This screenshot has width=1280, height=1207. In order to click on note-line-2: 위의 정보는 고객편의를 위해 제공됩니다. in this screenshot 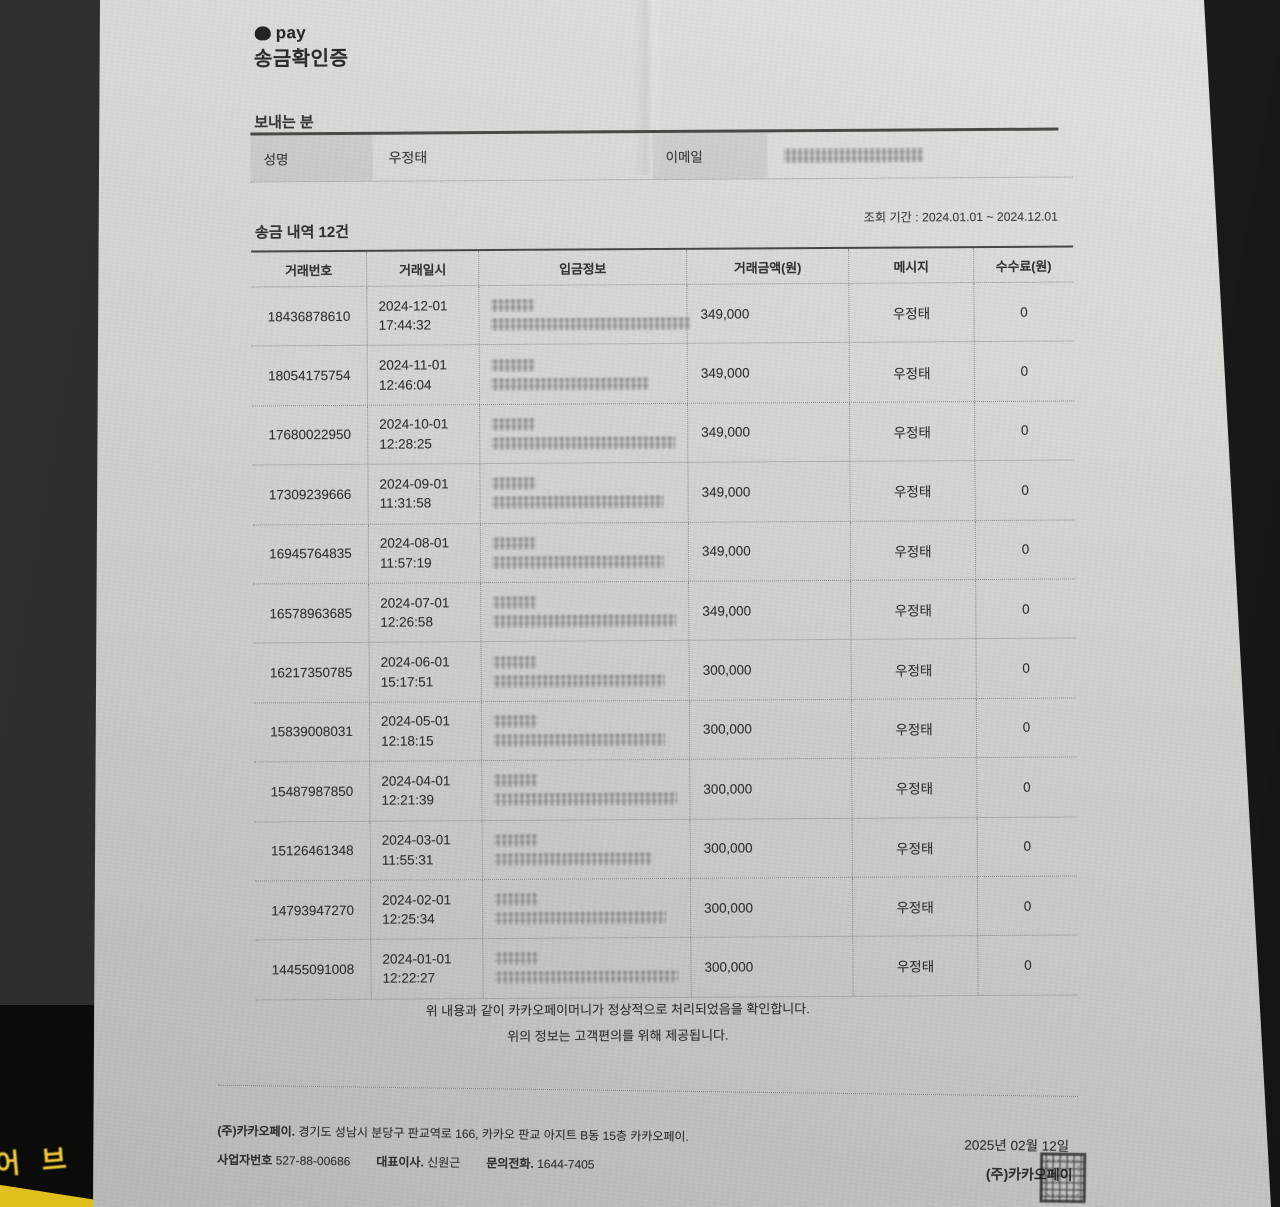, I will do `click(618, 1035)`.